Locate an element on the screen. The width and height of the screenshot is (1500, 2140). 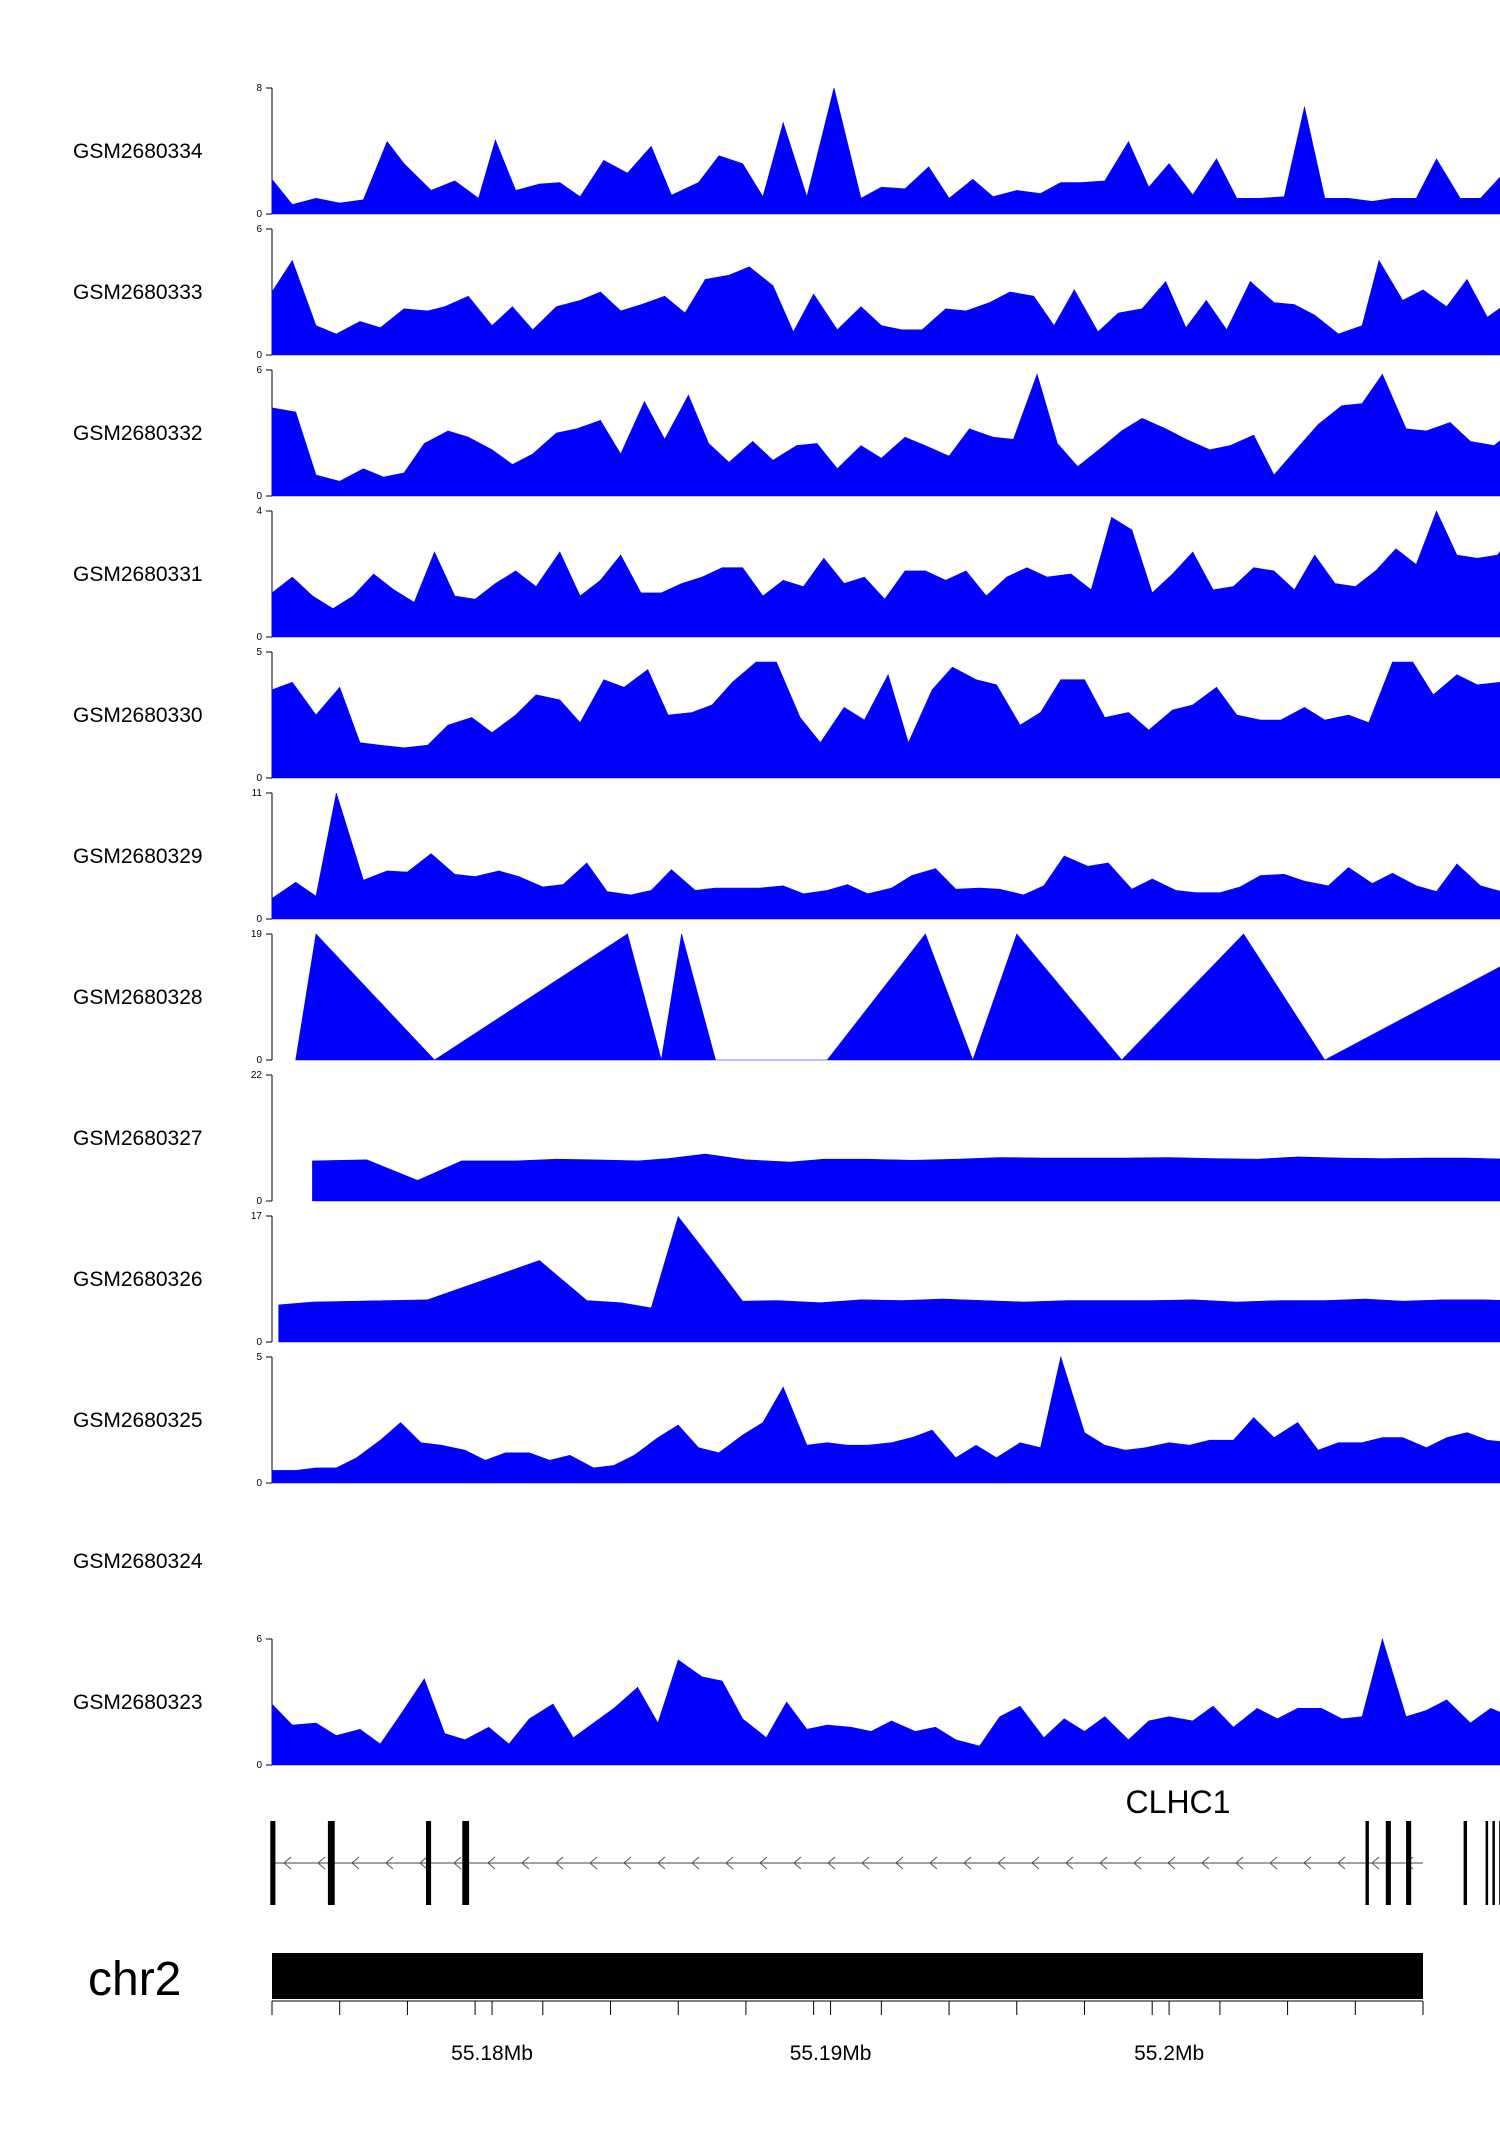
track-label: GSM2680326 is located at coordinates (138, 1279).